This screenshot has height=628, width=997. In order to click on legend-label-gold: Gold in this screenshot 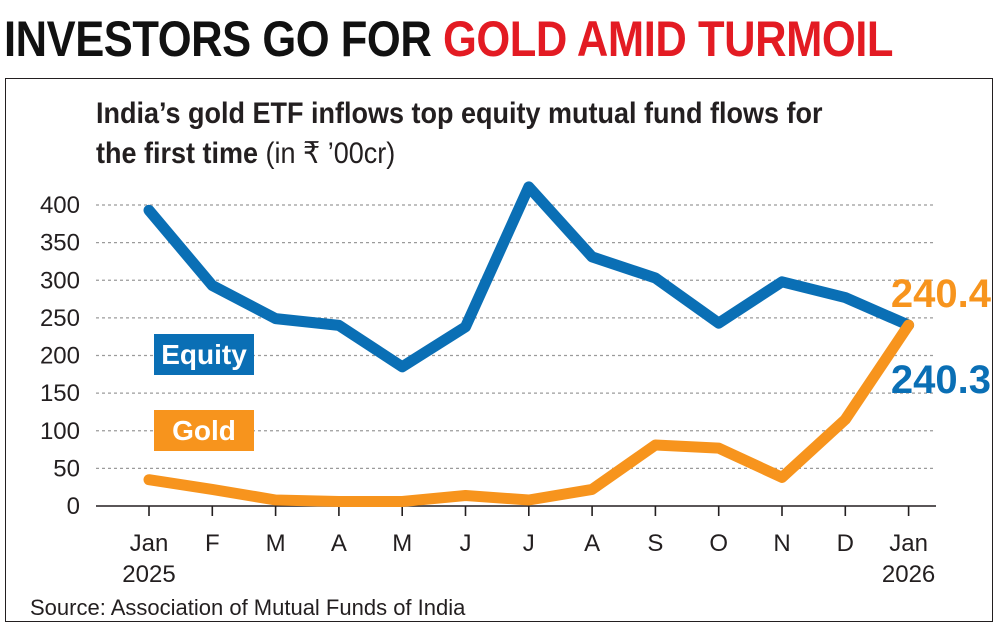, I will do `click(204, 430)`.